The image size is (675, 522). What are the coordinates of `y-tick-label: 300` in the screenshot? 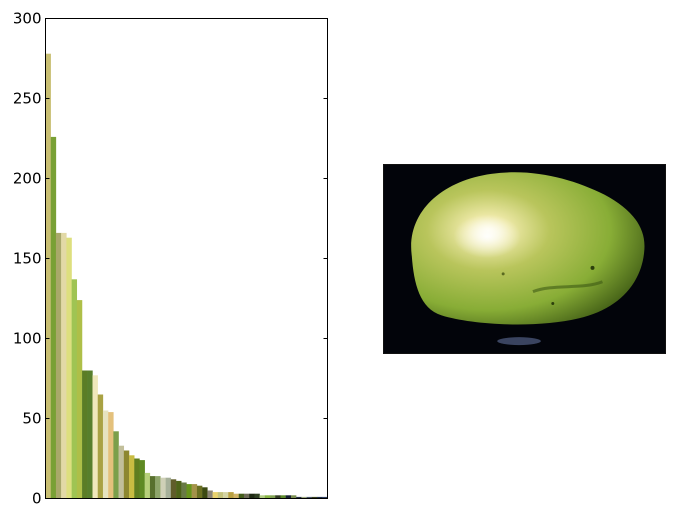 It's located at (27, 19).